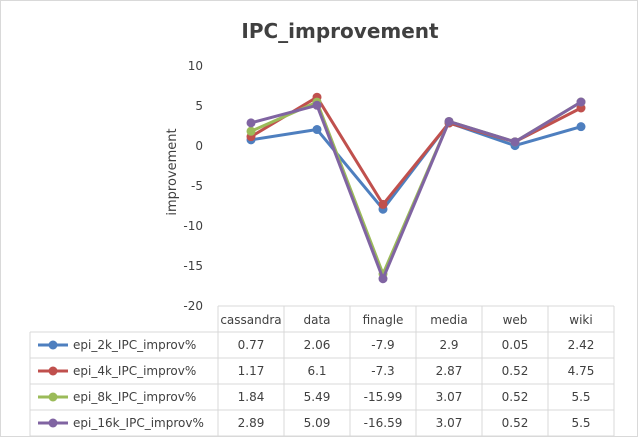 The height and width of the screenshot is (437, 638). Describe the element at coordinates (383, 423) in the screenshot. I see `data-table-value: -16.59` at that location.